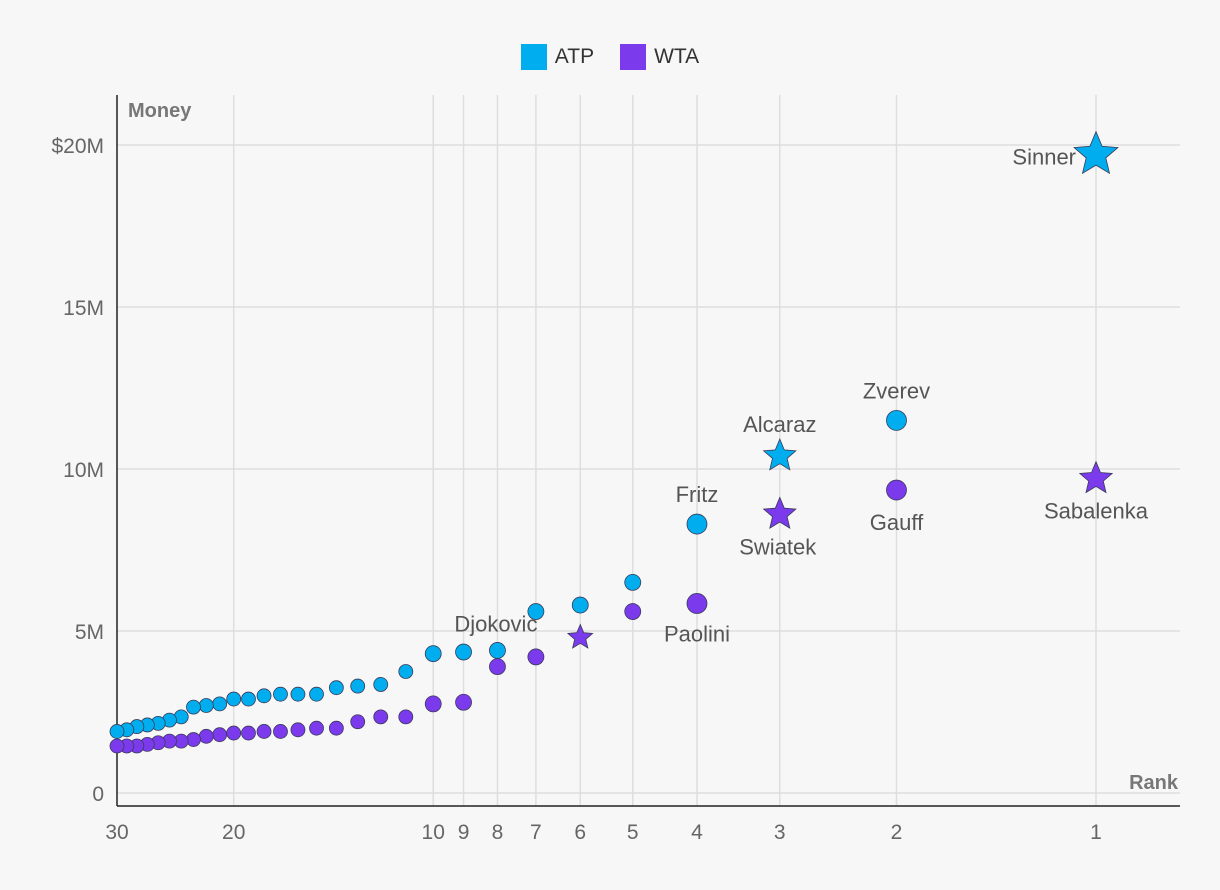 Image resolution: width=1220 pixels, height=890 pixels. Describe the element at coordinates (1154, 783) in the screenshot. I see `x-axis-title: Rank` at that location.